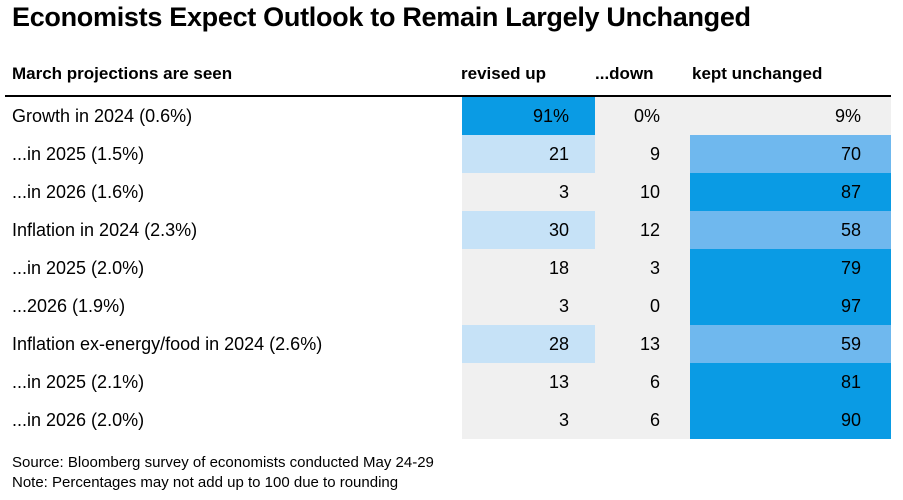 The width and height of the screenshot is (903, 500). Describe the element at coordinates (790, 306) in the screenshot. I see `cell-kept-unchanged: 97` at that location.